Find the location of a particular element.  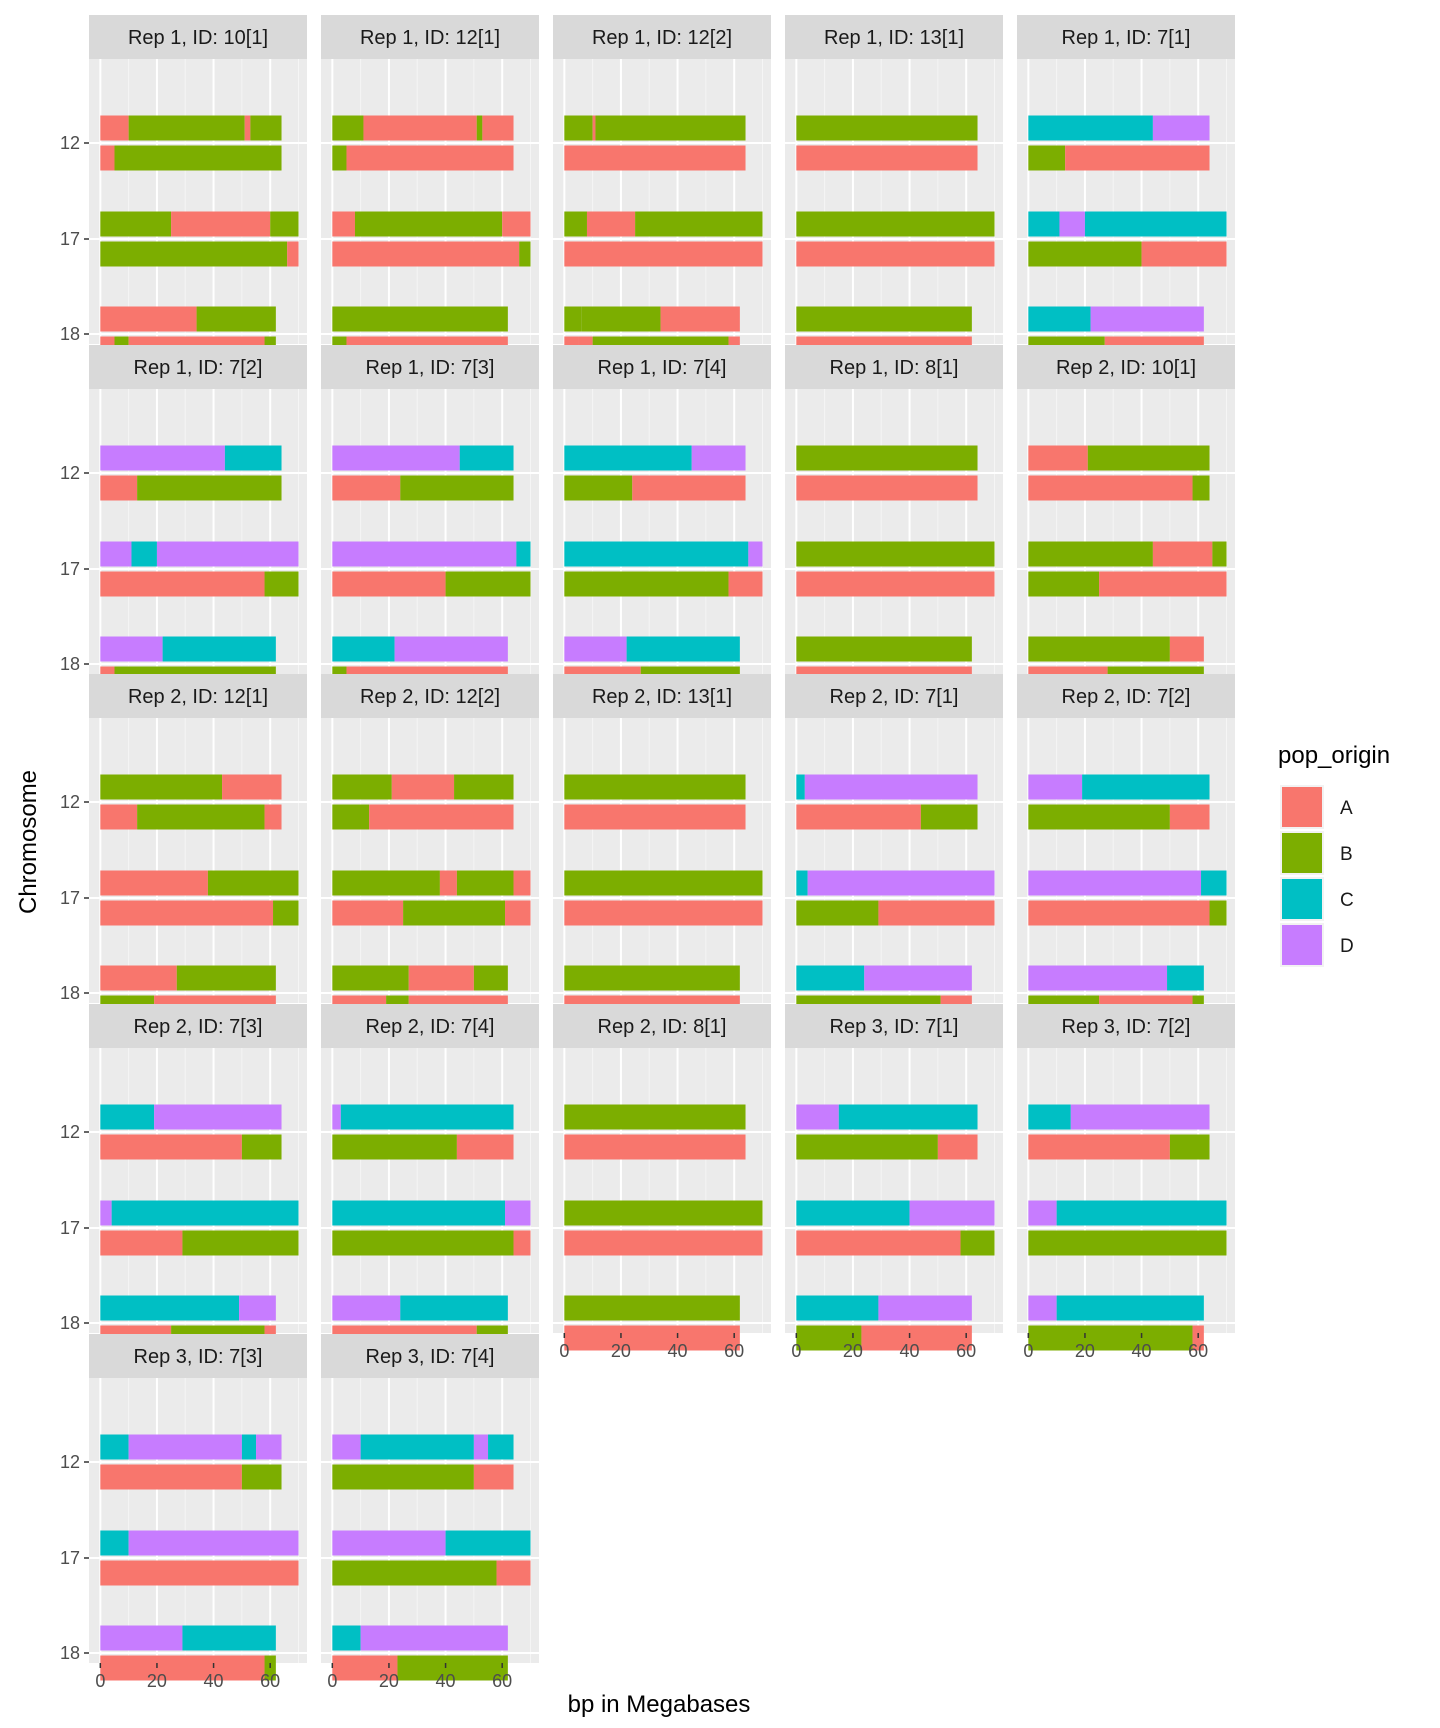

legend-label: B is located at coordinates (1346, 854).